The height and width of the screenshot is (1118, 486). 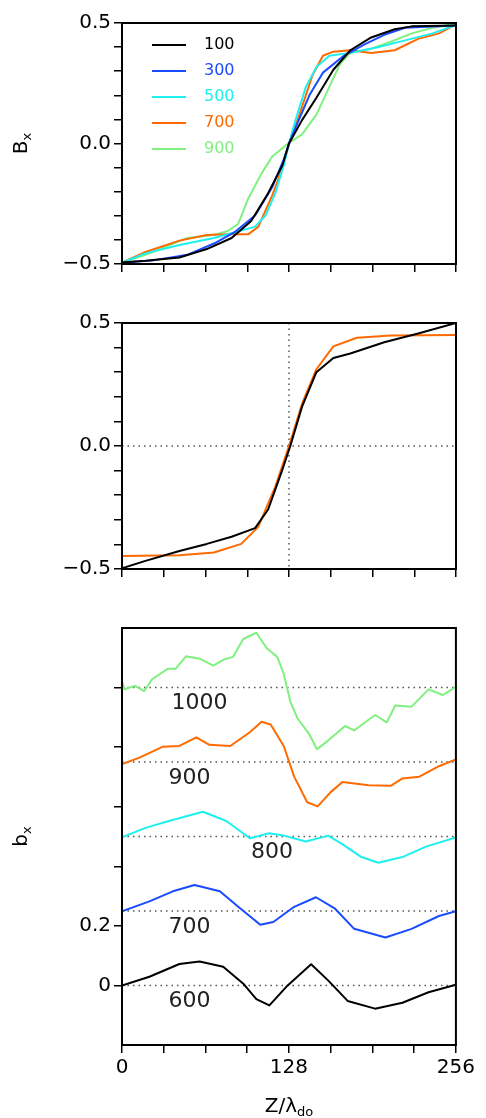 I want to click on annotation: 600, so click(x=189, y=1000).